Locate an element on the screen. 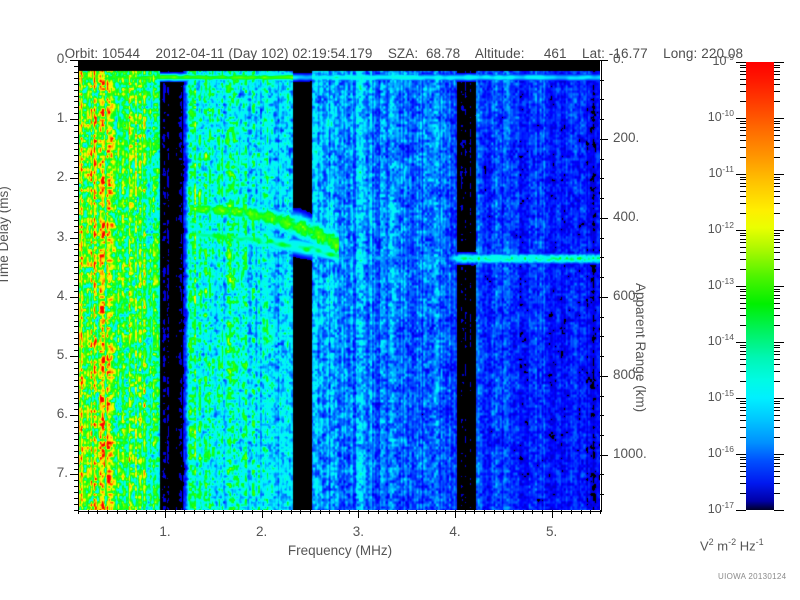 The width and height of the screenshot is (800, 600). colorbar-tick-label: 10-16 is located at coordinates (712, 452).